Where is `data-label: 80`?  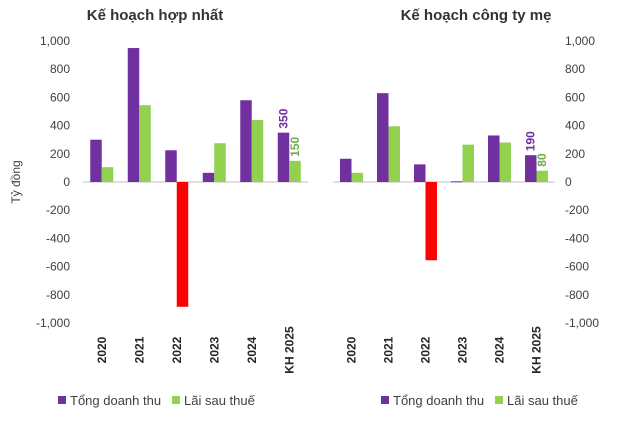 data-label: 80 is located at coordinates (542, 160).